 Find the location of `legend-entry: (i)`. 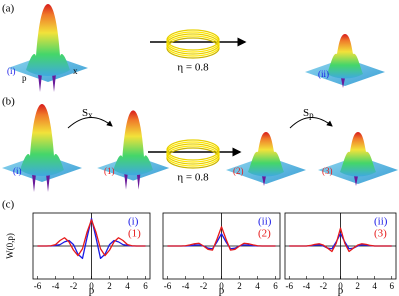

legend-entry: (i) is located at coordinates (133, 222).